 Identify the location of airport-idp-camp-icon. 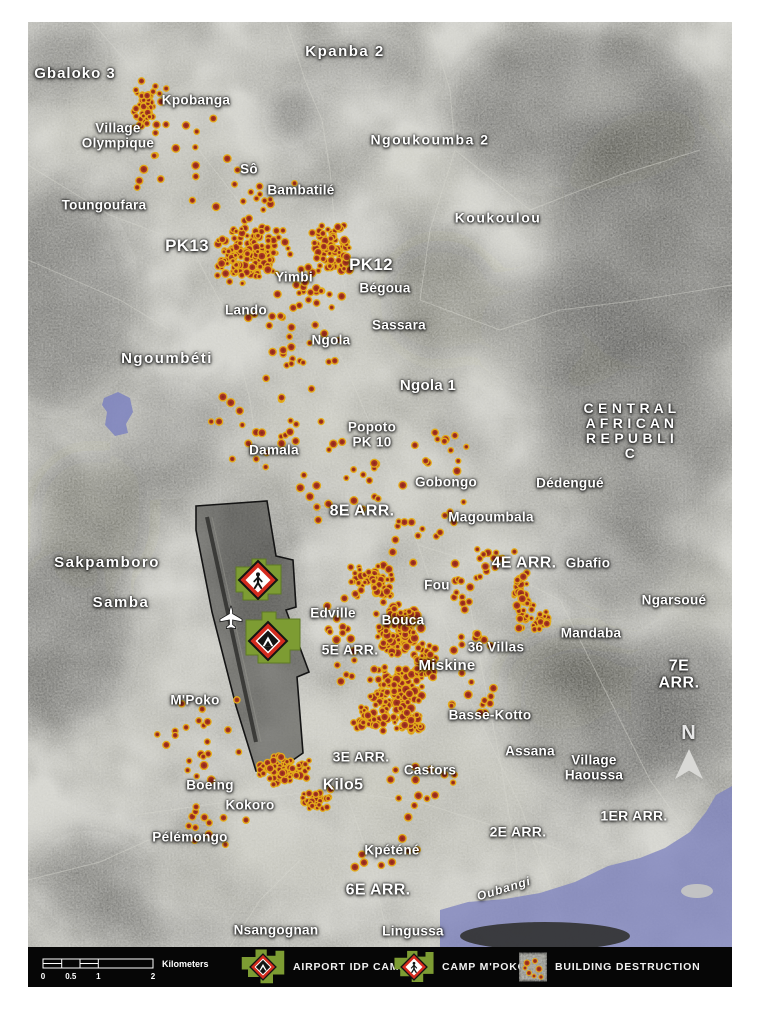
(263, 966).